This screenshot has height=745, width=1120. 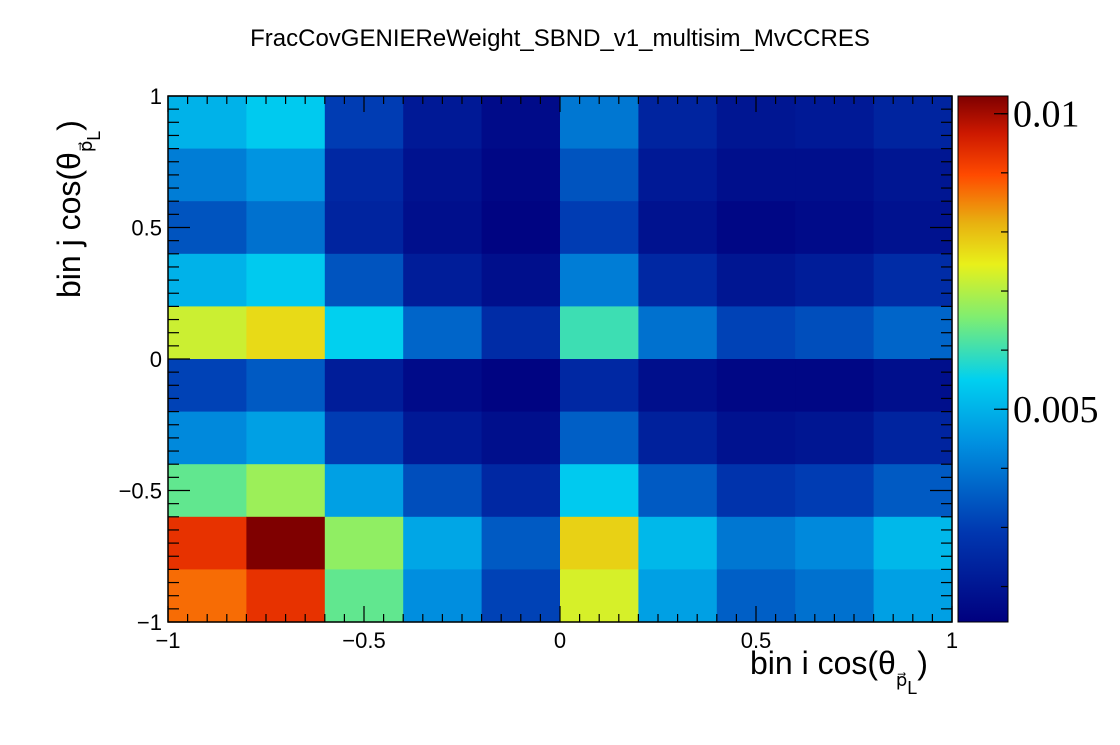 I want to click on y-axis-title-subsub: L, so click(x=94, y=136).